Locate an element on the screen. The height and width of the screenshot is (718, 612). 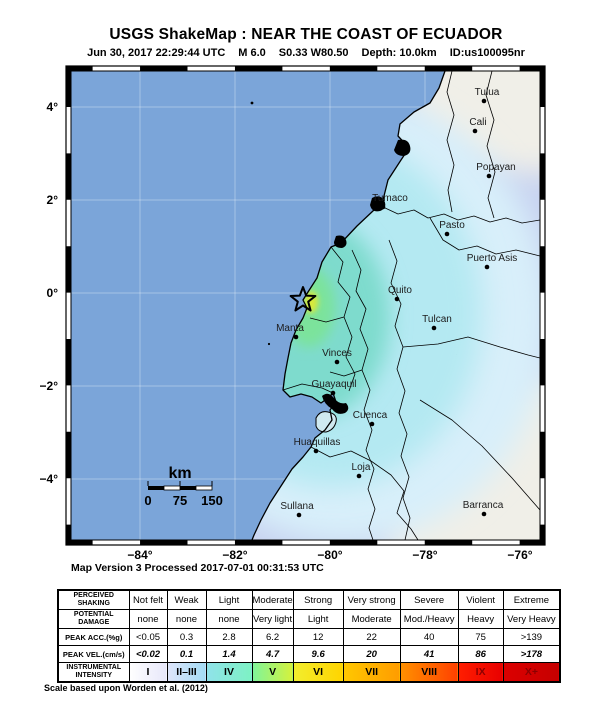
legend-cell: Strong is located at coordinates (318, 599).